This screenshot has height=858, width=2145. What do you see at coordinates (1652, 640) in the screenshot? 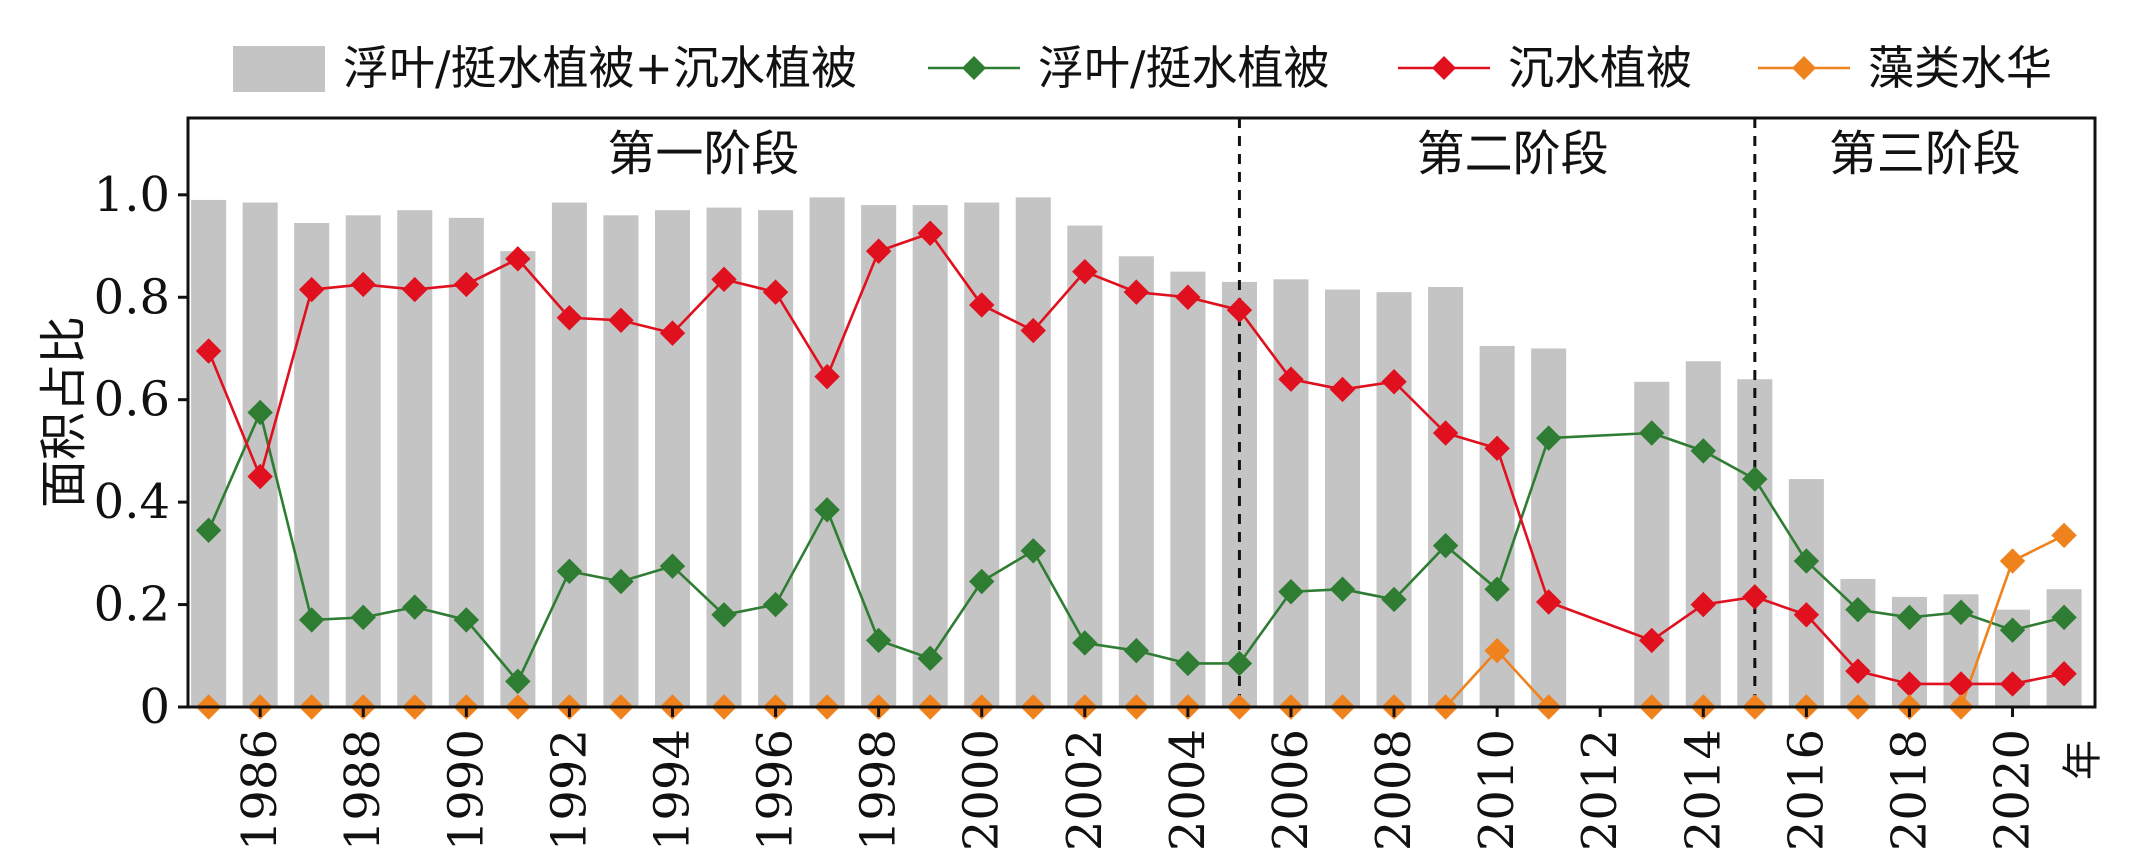
I see `series-1-point-2013` at bounding box center [1652, 640].